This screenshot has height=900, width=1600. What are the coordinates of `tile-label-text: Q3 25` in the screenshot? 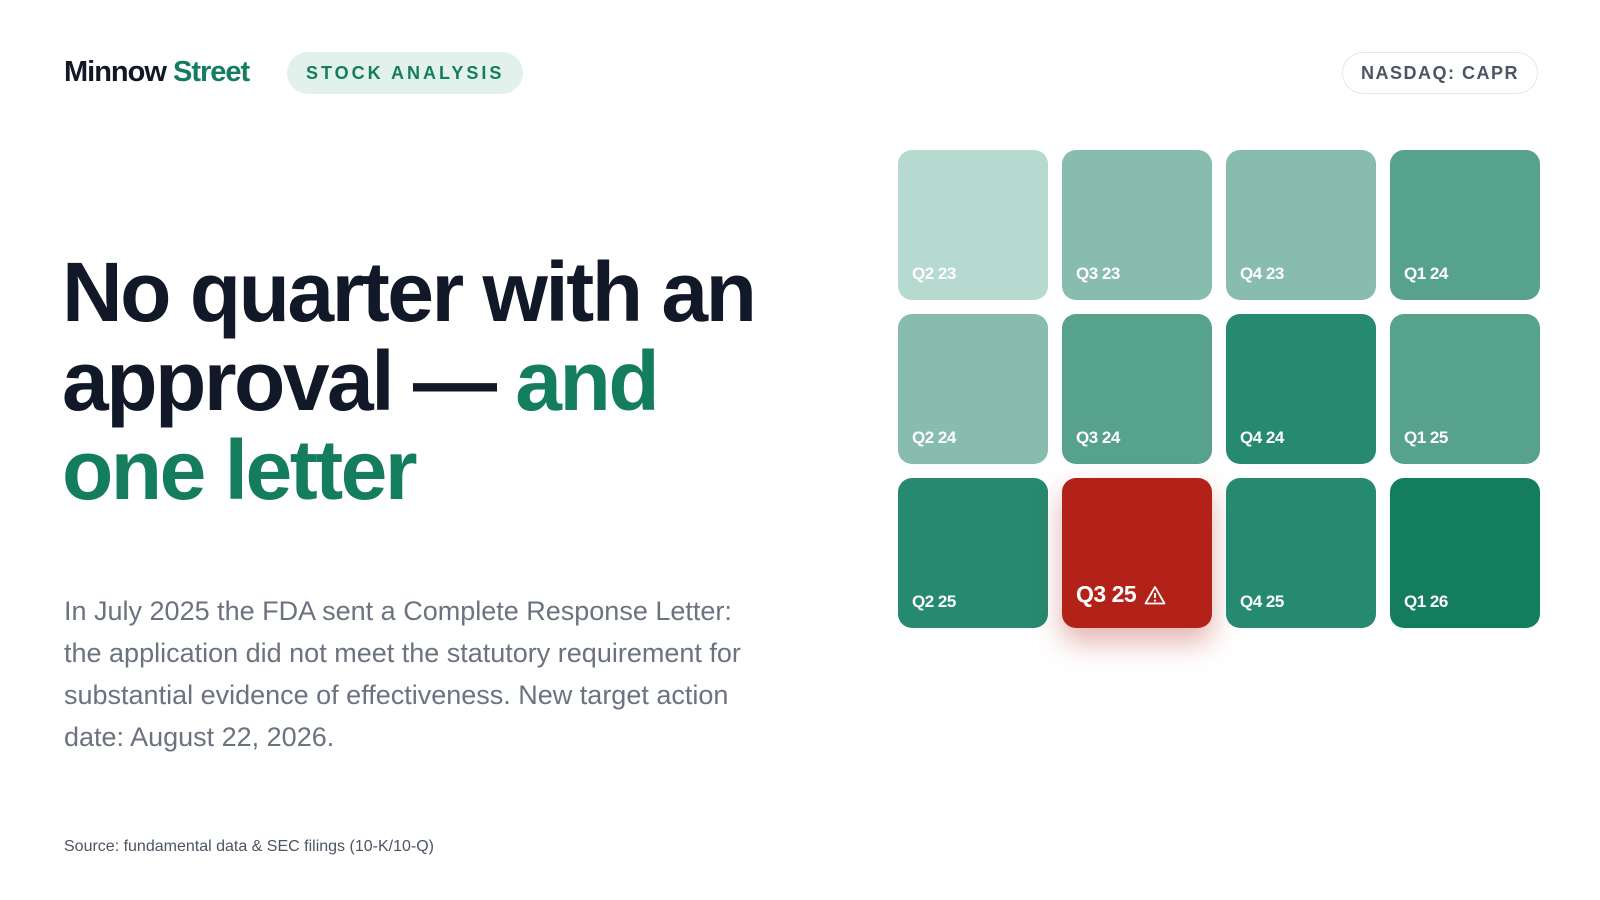 It's located at (1106, 594).